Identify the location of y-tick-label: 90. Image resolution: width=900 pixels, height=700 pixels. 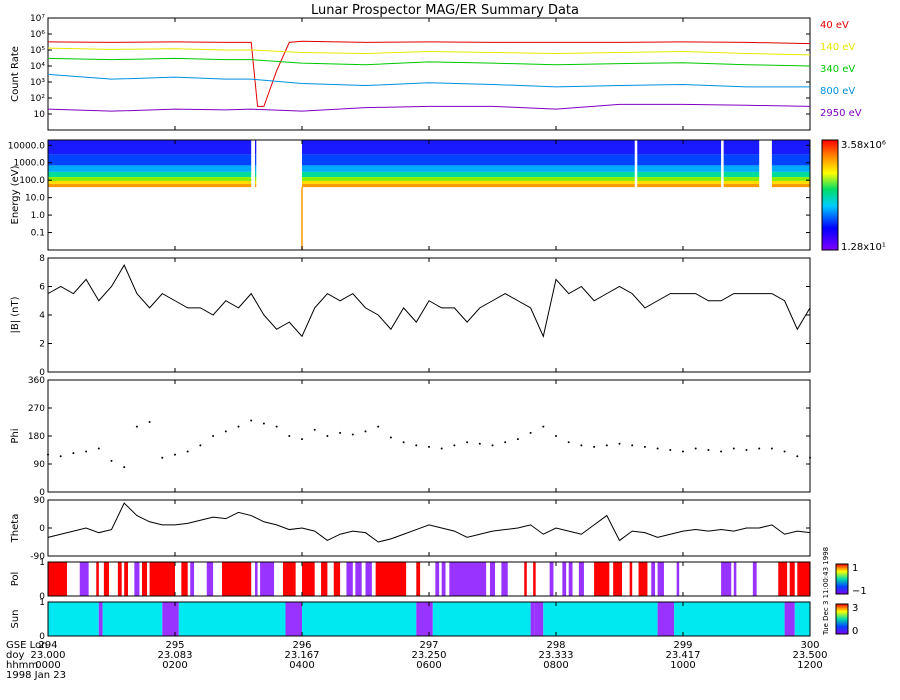
(40, 501).